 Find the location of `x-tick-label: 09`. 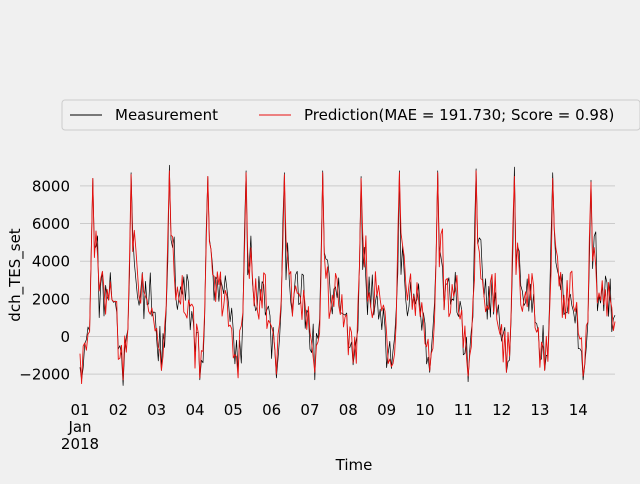

x-tick-label: 09 is located at coordinates (386, 410).